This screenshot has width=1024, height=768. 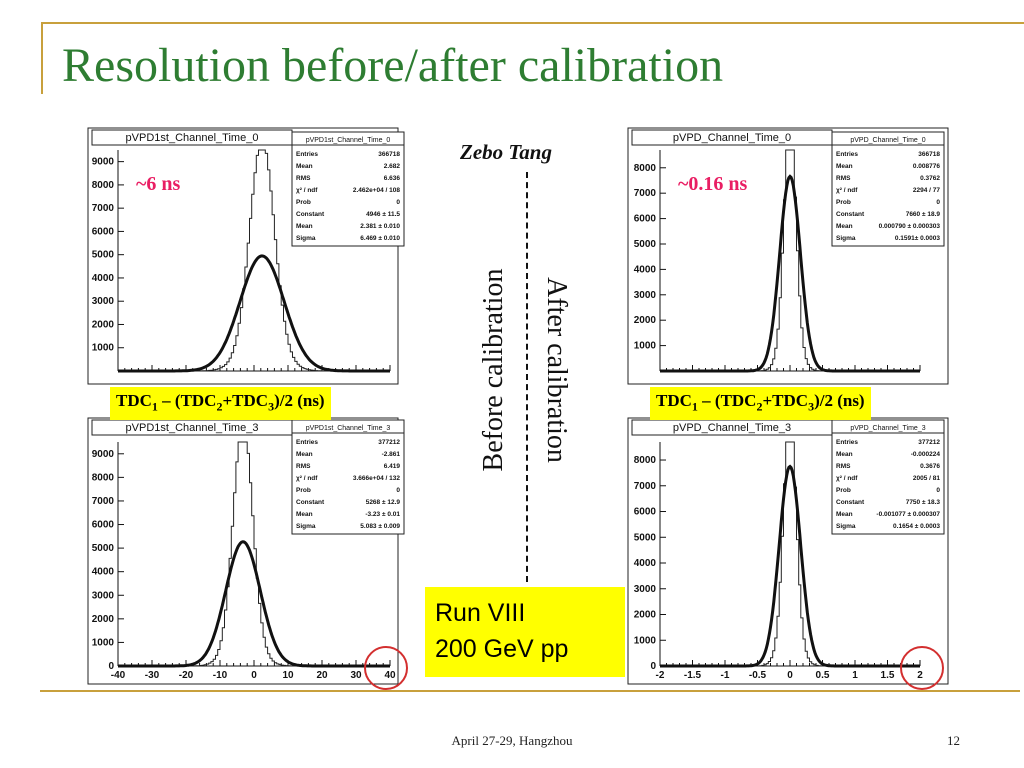 I want to click on title-rule-horizontal, so click(x=532, y=23).